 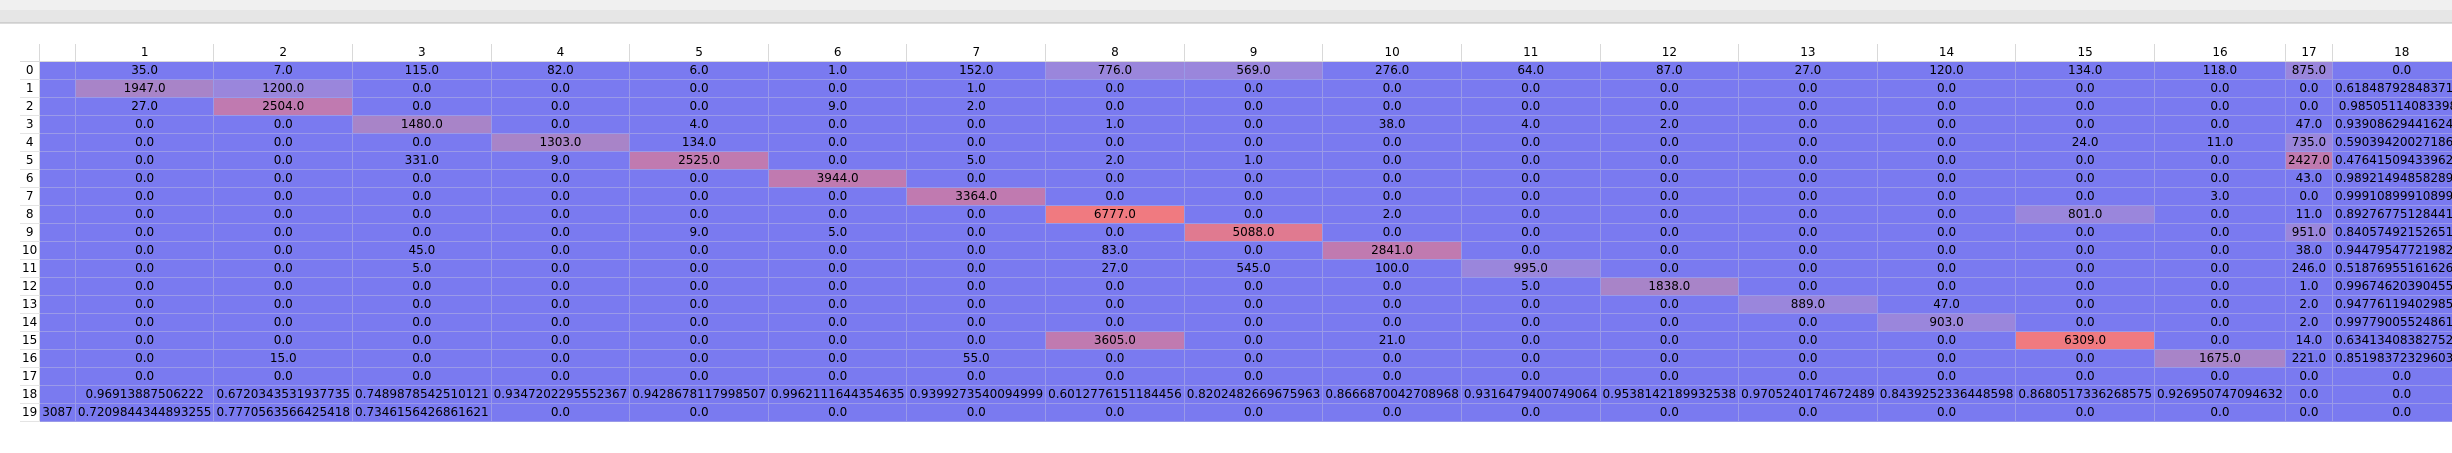 What do you see at coordinates (1115, 394) in the screenshot?
I see `table-cell: 0.6012776151184456` at bounding box center [1115, 394].